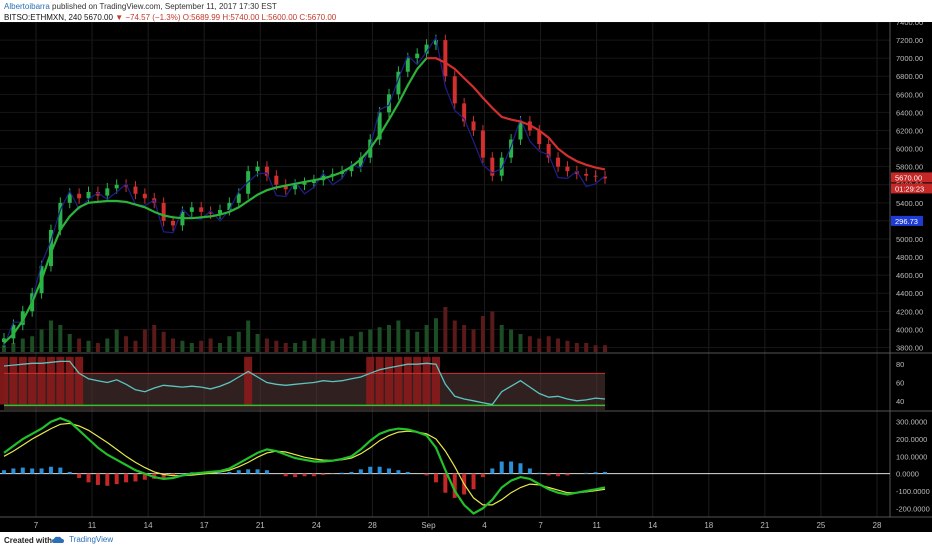 The image size is (932, 550). I want to click on x-tick-label: 14, so click(148, 525).